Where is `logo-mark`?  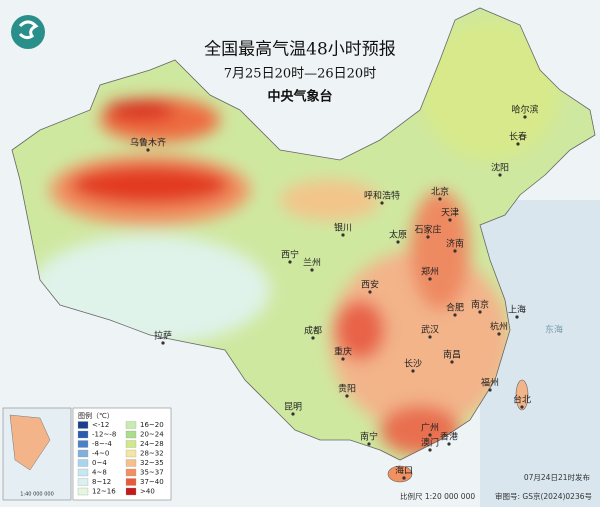 logo-mark is located at coordinates (28, 30).